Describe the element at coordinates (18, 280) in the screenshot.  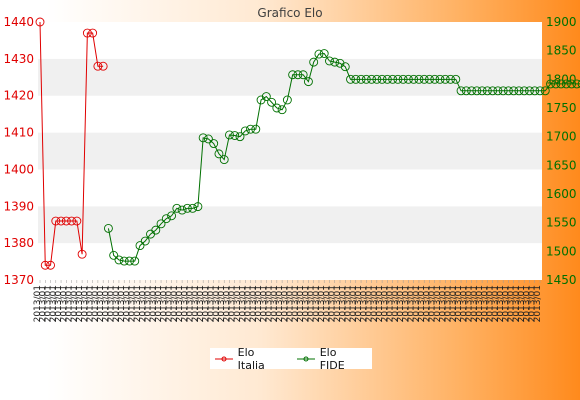
I see `left-tick-label: 1370` at that location.